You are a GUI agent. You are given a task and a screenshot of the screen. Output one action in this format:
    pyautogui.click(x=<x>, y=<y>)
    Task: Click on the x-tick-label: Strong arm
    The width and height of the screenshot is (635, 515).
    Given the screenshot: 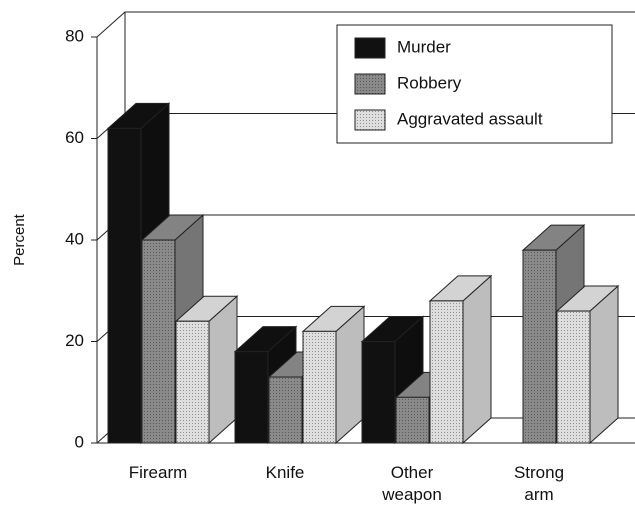 What is the action you would take?
    pyautogui.click(x=539, y=483)
    